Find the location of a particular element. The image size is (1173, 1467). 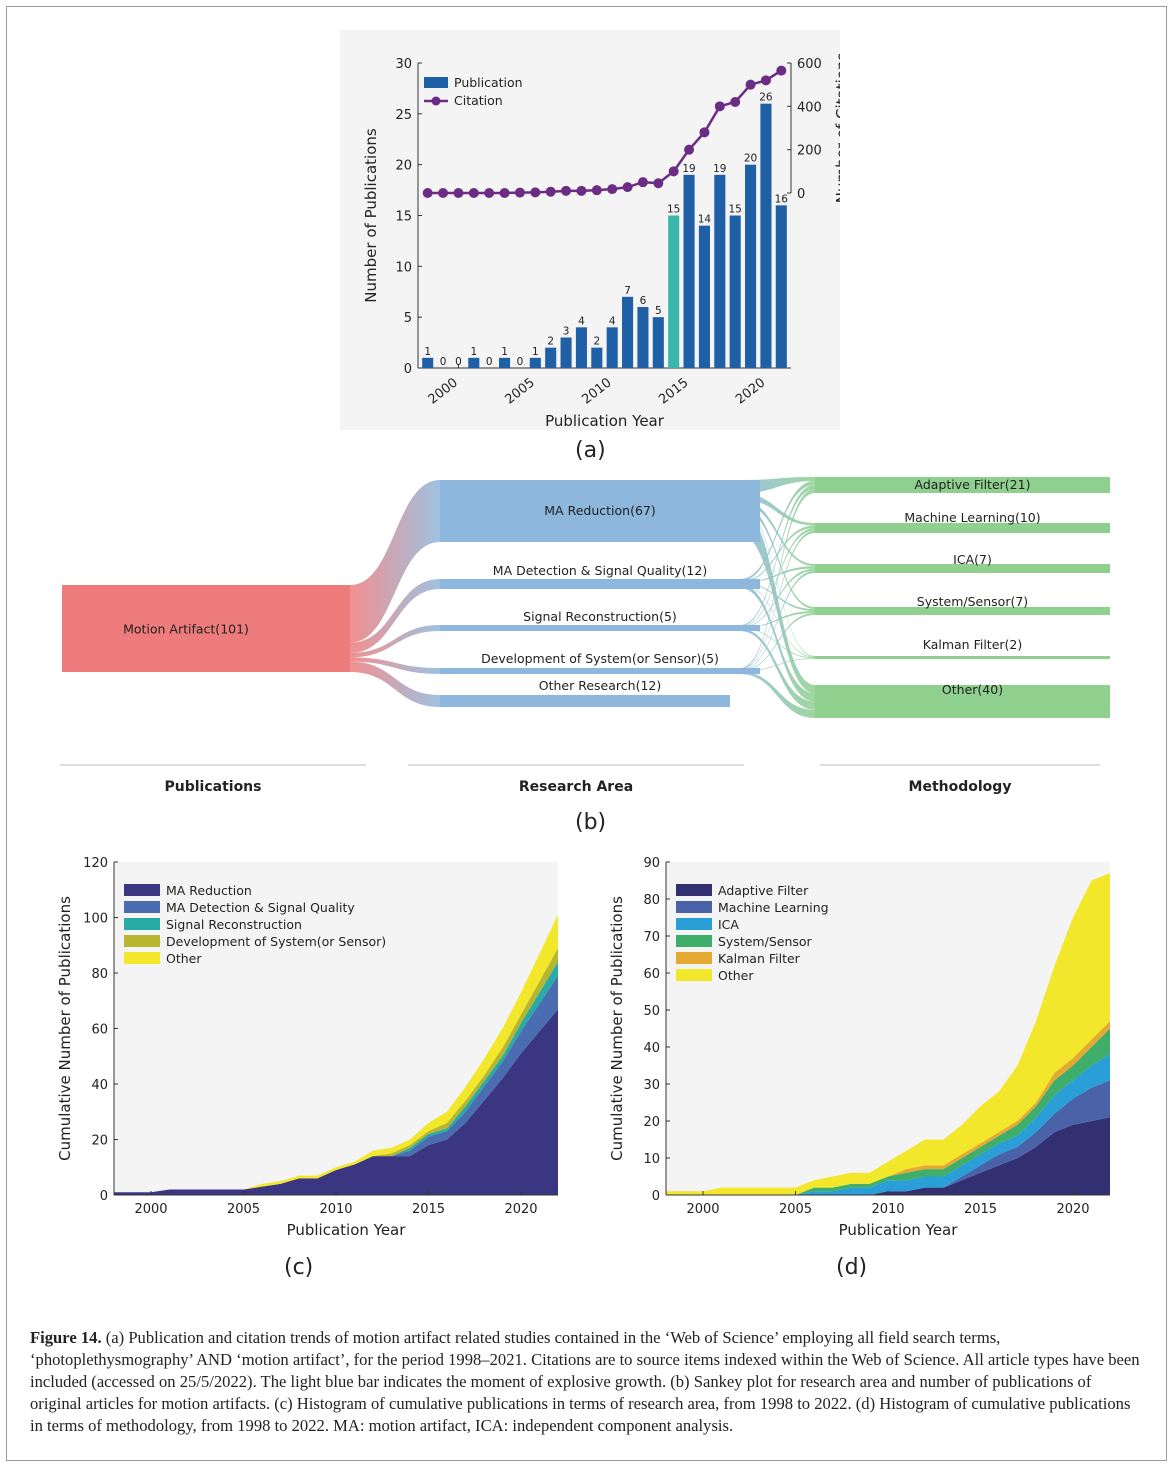

bar-value-label: 20 is located at coordinates (750, 159).